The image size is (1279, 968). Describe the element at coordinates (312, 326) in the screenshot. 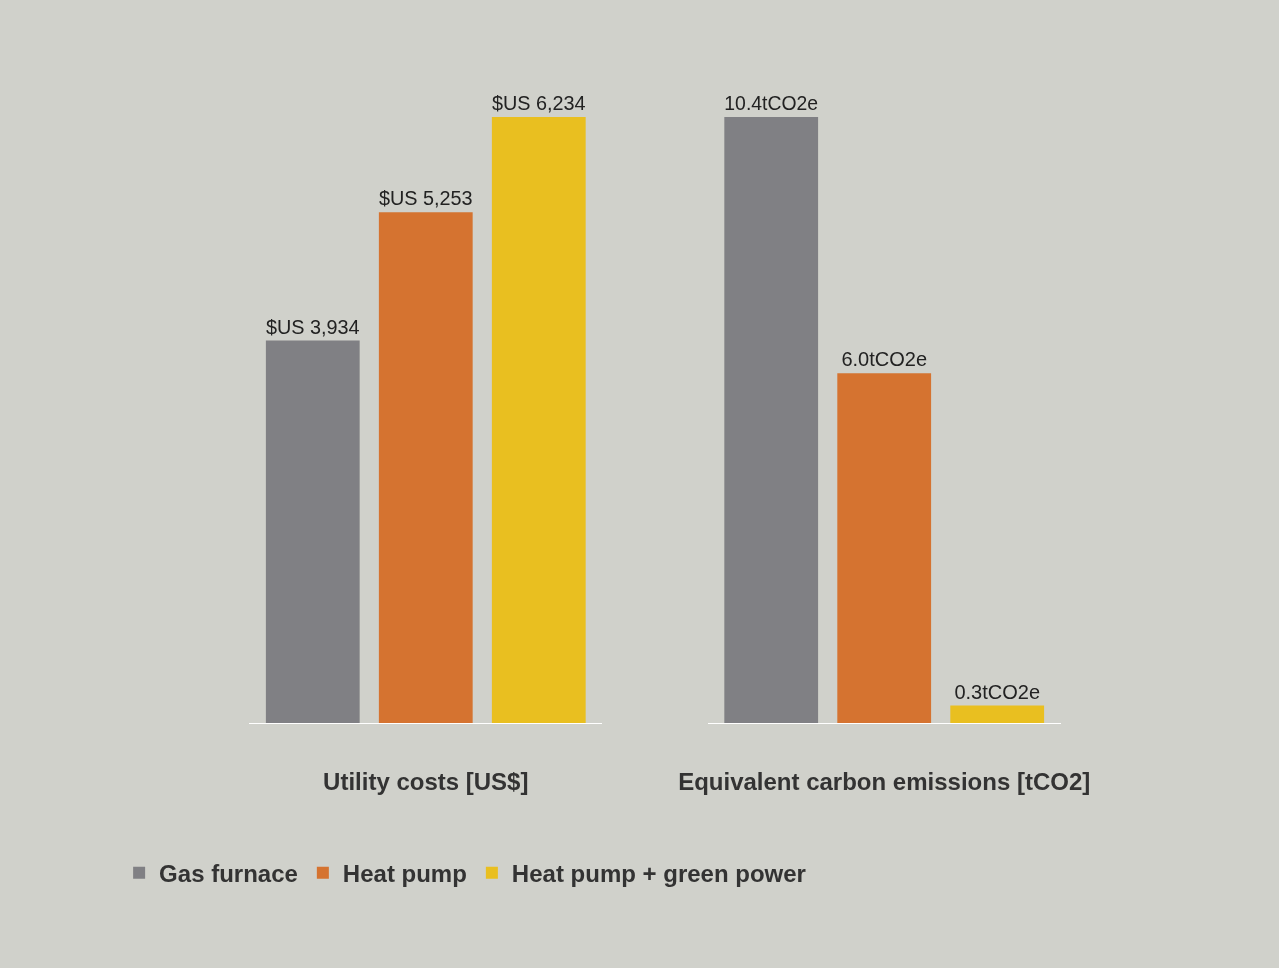

I see `data-label: $US 3,934` at that location.